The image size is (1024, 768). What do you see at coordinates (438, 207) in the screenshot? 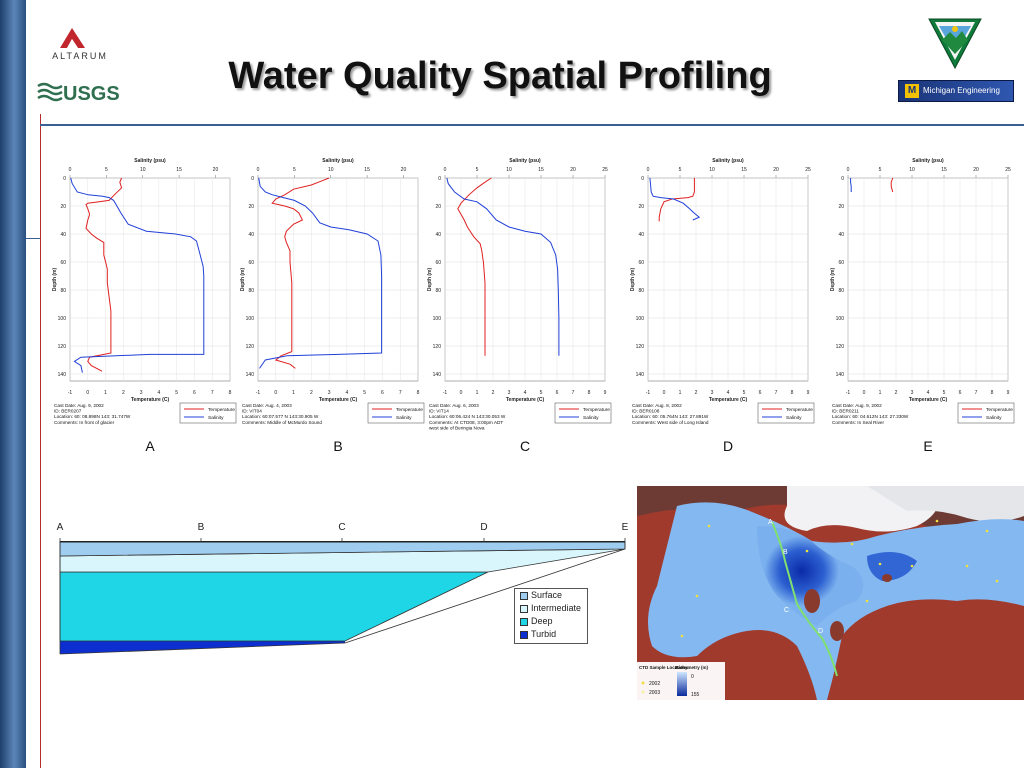
I see `depth-tick-label: 20` at bounding box center [438, 207].